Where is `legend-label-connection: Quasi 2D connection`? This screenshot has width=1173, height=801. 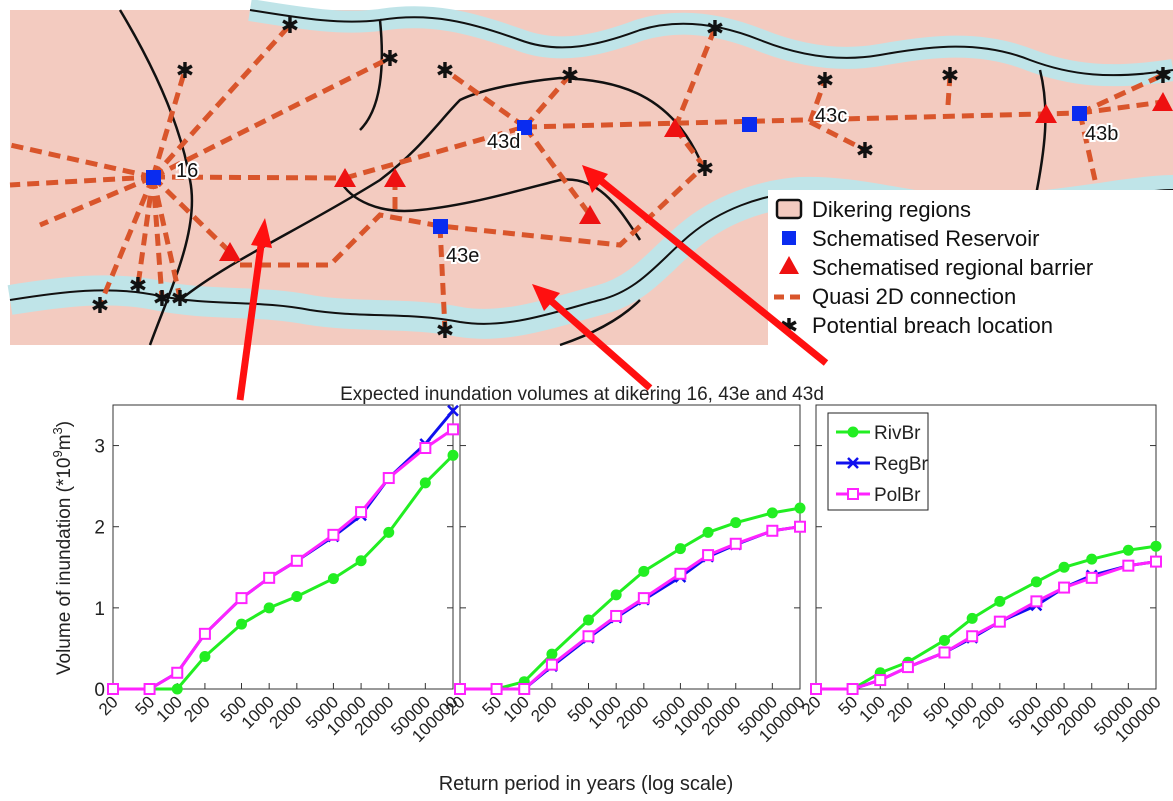
legend-label-connection: Quasi 2D connection is located at coordinates (914, 296).